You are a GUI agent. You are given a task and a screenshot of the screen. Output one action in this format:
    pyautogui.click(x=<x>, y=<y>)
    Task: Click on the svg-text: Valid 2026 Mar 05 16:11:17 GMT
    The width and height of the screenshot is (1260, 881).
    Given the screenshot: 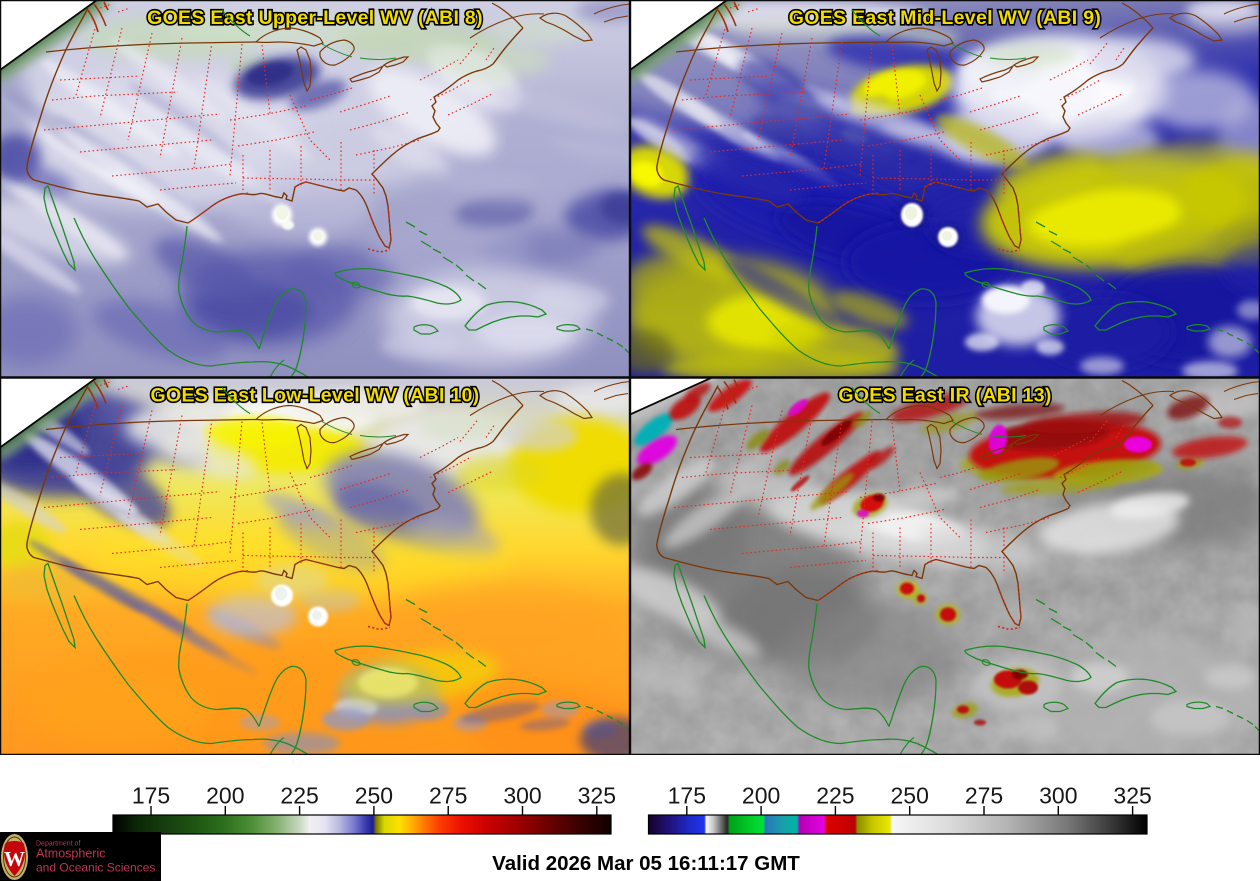 What is the action you would take?
    pyautogui.click(x=646, y=863)
    